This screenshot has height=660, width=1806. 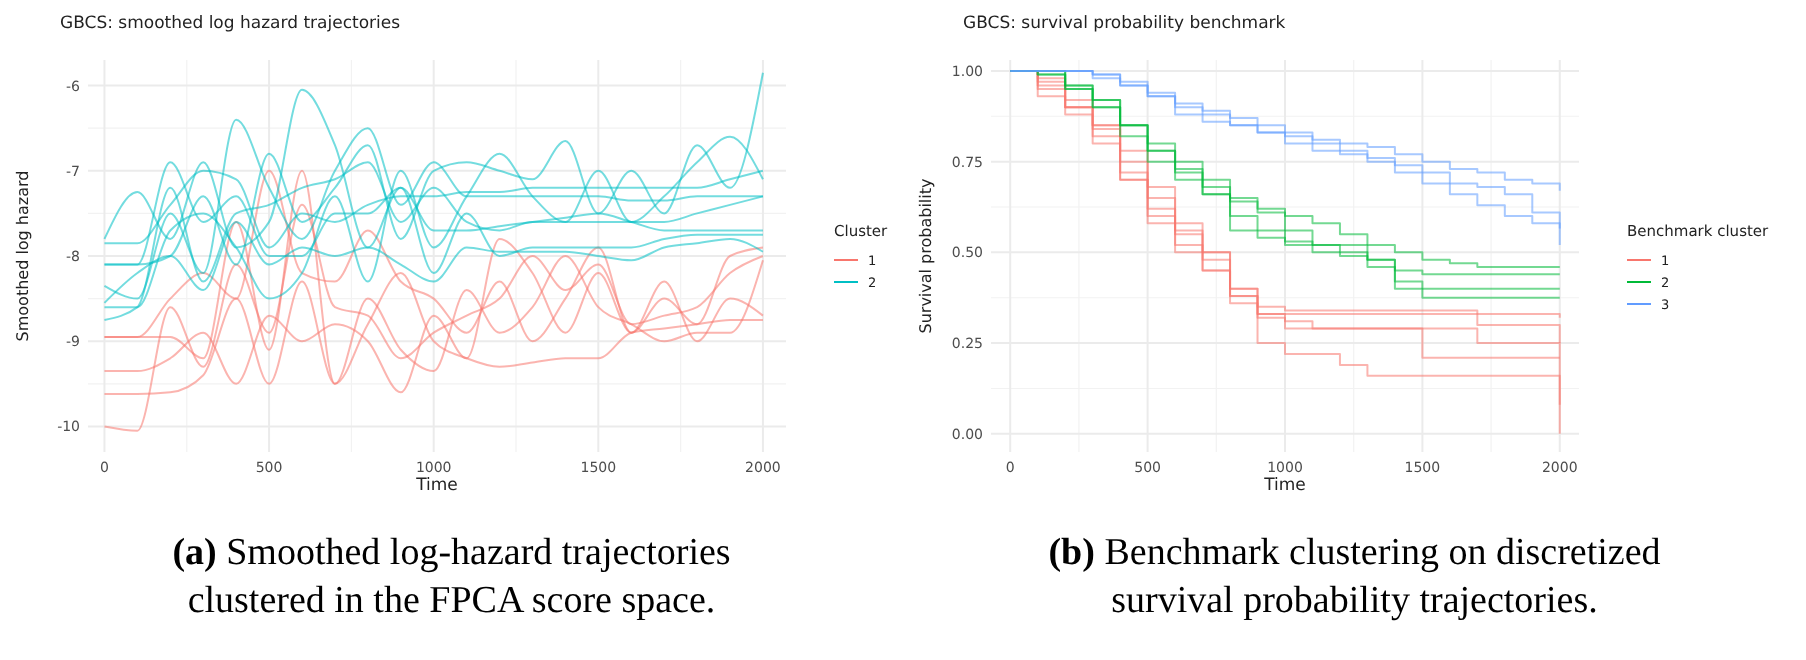 What do you see at coordinates (231, 24) in the screenshot?
I see `chart-title: GBCS: smoothed log hazard trajectories` at bounding box center [231, 24].